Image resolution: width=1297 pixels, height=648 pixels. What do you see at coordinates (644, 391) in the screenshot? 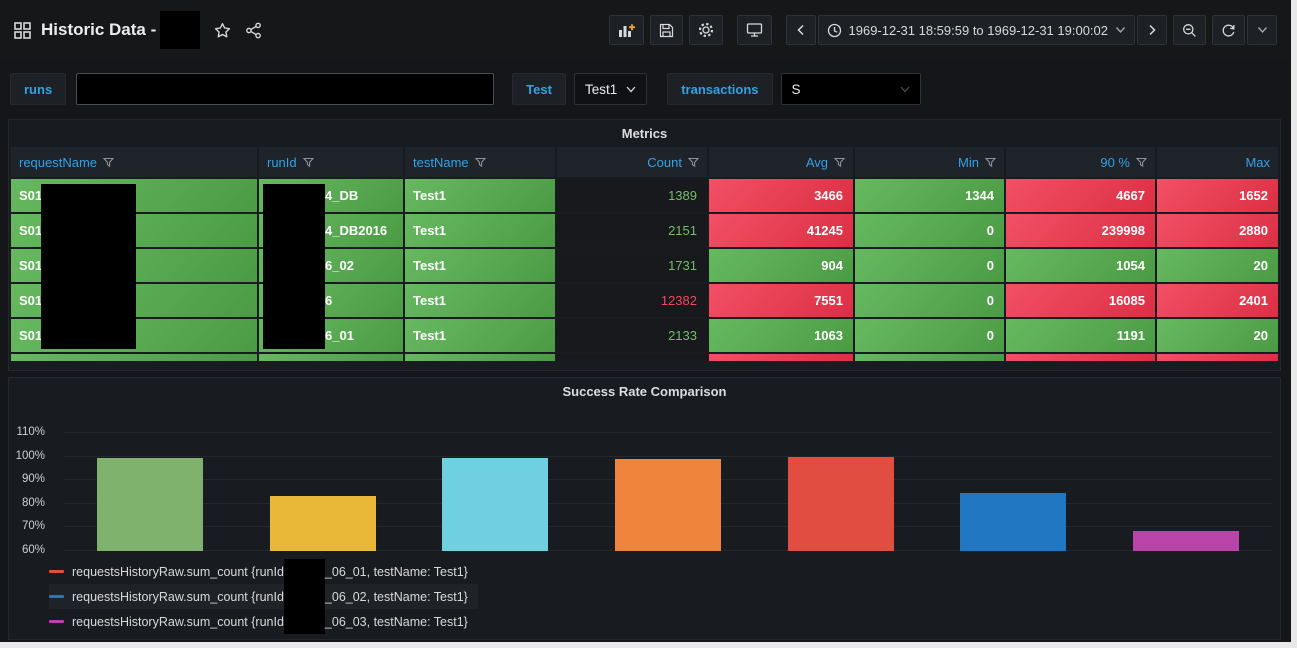
I see `panel-title: Success Rate Comparison` at bounding box center [644, 391].